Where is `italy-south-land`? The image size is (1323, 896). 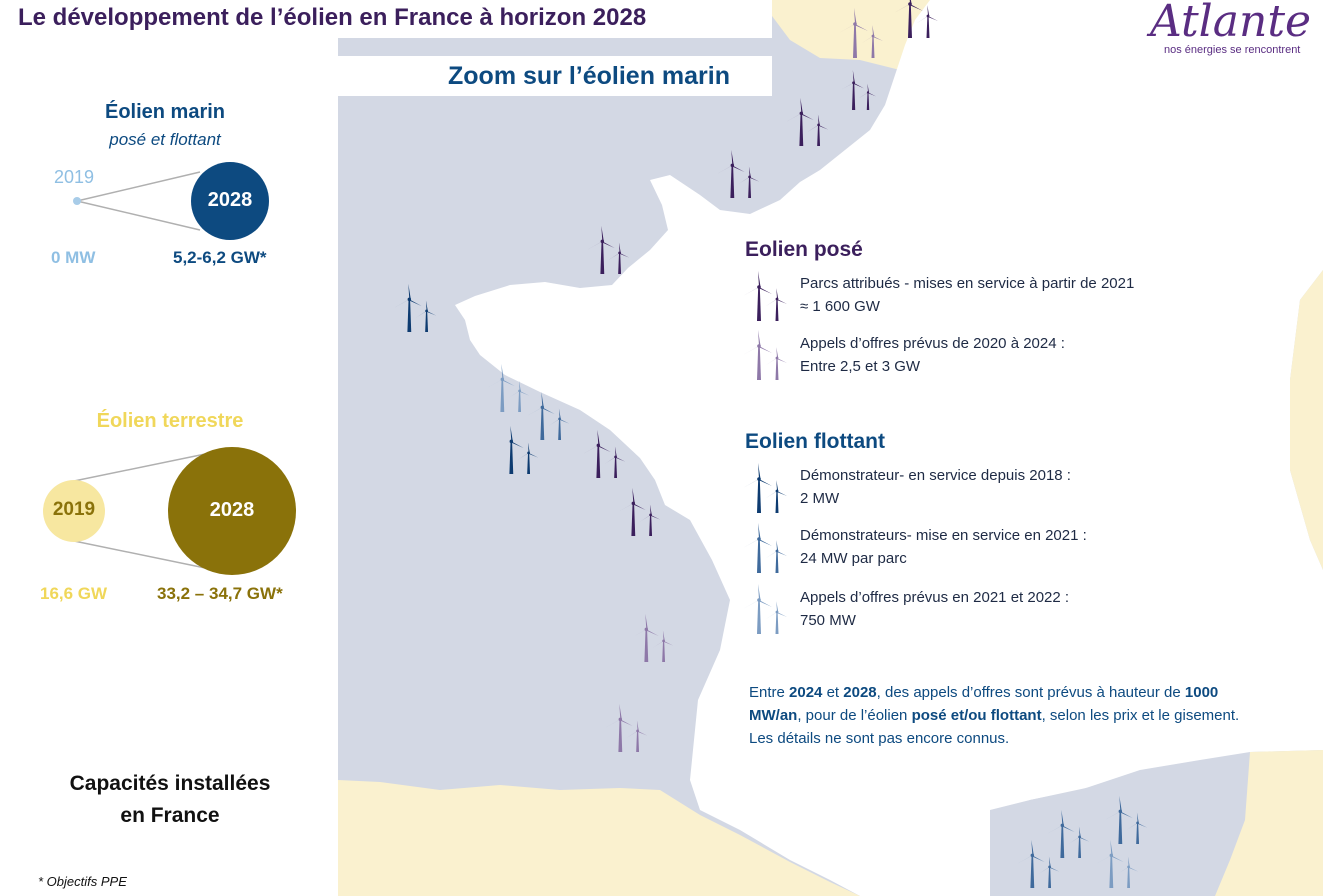
italy-south-land is located at coordinates (1269, 823).